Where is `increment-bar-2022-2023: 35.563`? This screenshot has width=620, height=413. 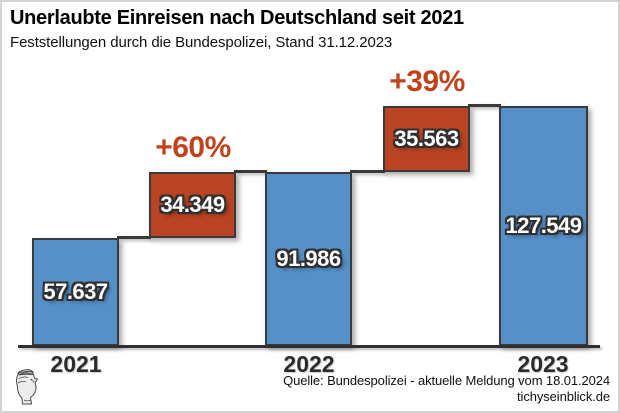
increment-bar-2022-2023: 35.563 is located at coordinates (426, 139).